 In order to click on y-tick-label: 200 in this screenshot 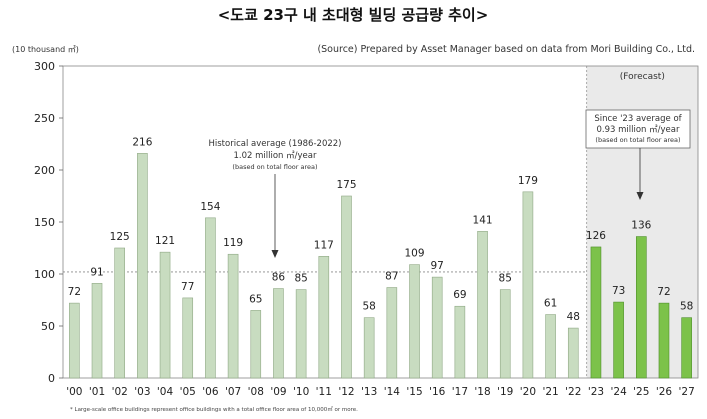, I will do `click(44, 170)`.